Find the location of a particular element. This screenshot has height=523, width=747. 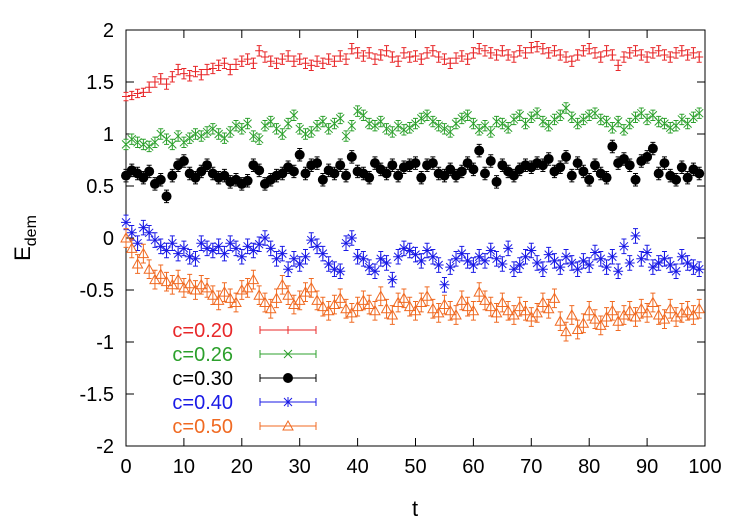

x-tick-label: 60 is located at coordinates (473, 467).